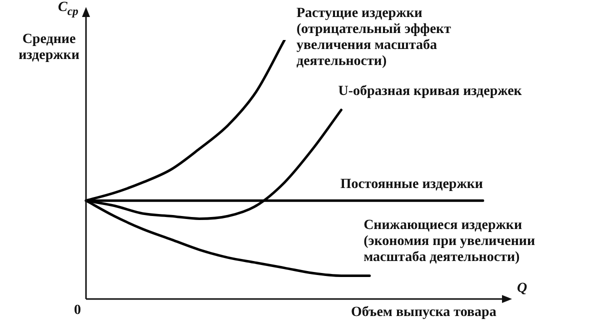 This screenshot has height=326, width=613. What do you see at coordinates (411, 184) in the screenshot?
I see `series-label: Постоянные издержки` at bounding box center [411, 184].